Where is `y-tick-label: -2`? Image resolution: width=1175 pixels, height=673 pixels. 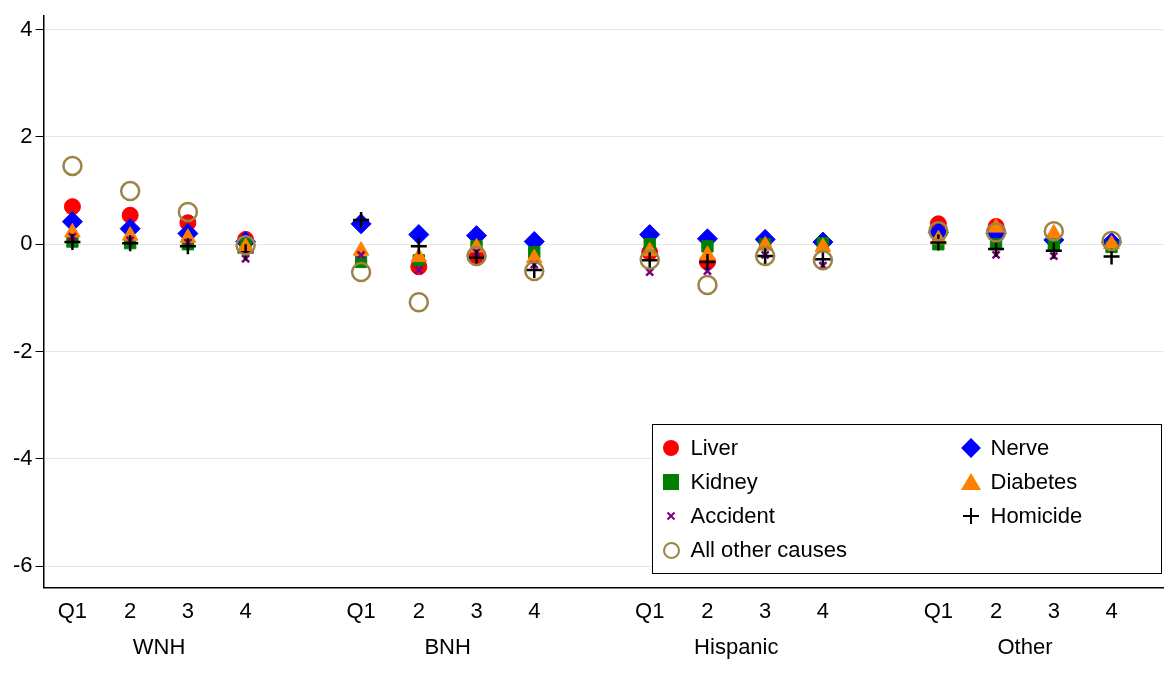 y-tick-label: -2 is located at coordinates (23, 350).